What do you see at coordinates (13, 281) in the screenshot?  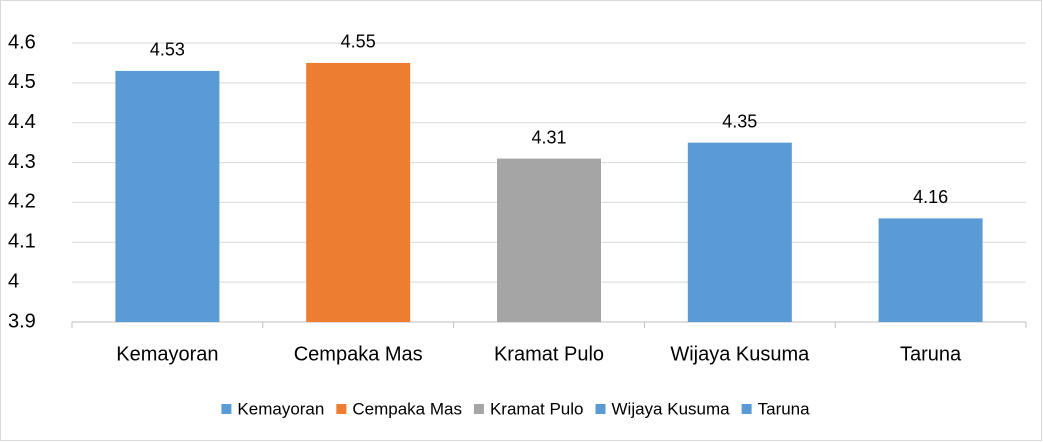 I see `y-tick-label: 4` at bounding box center [13, 281].